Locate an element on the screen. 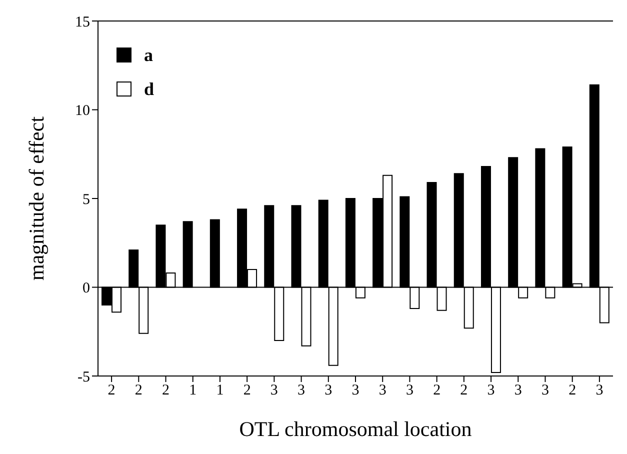  y-tick-label: 10 is located at coordinates (82, 111).